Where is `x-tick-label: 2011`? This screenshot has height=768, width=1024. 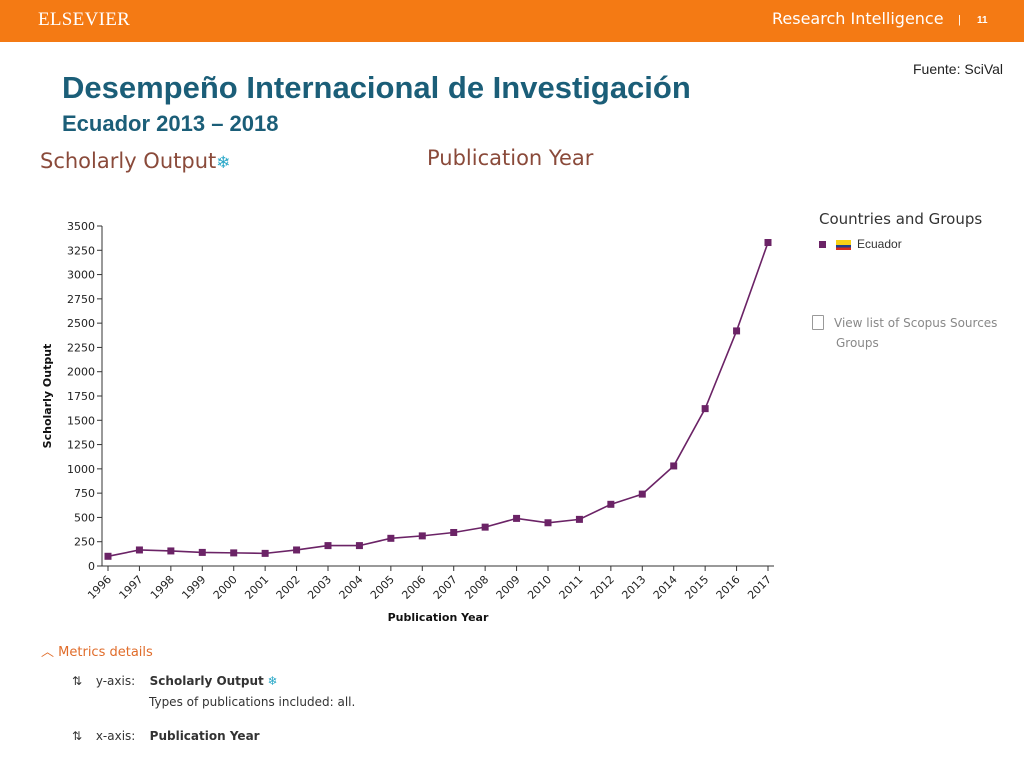 x-tick-label: 2011 is located at coordinates (571, 587).